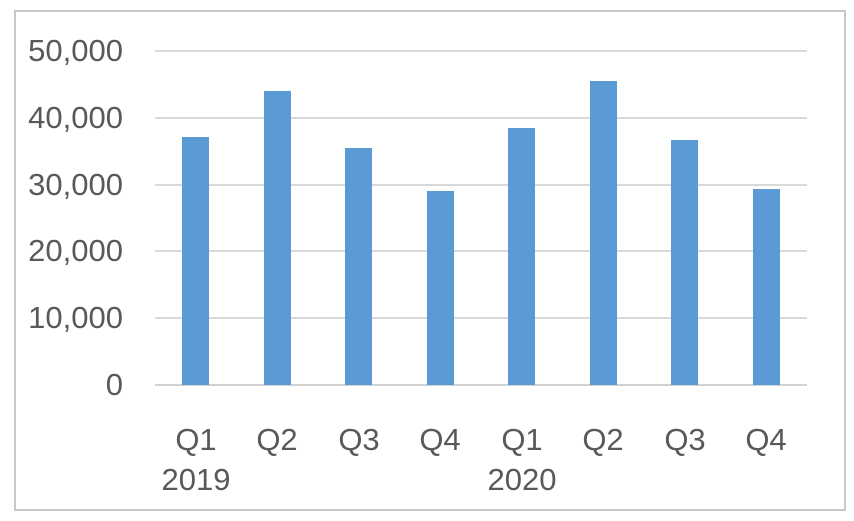 The width and height of the screenshot is (854, 521). What do you see at coordinates (75, 117) in the screenshot?
I see `y-tick-label: 40,000` at bounding box center [75, 117].